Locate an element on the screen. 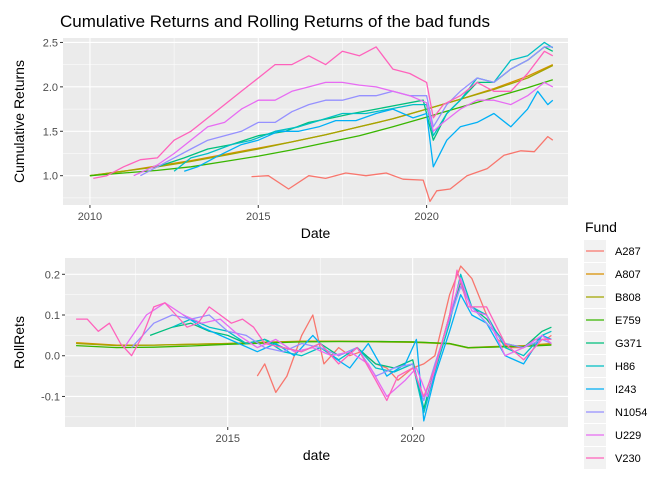 The height and width of the screenshot is (485, 672). legend-label-h86: H86 is located at coordinates (625, 367).